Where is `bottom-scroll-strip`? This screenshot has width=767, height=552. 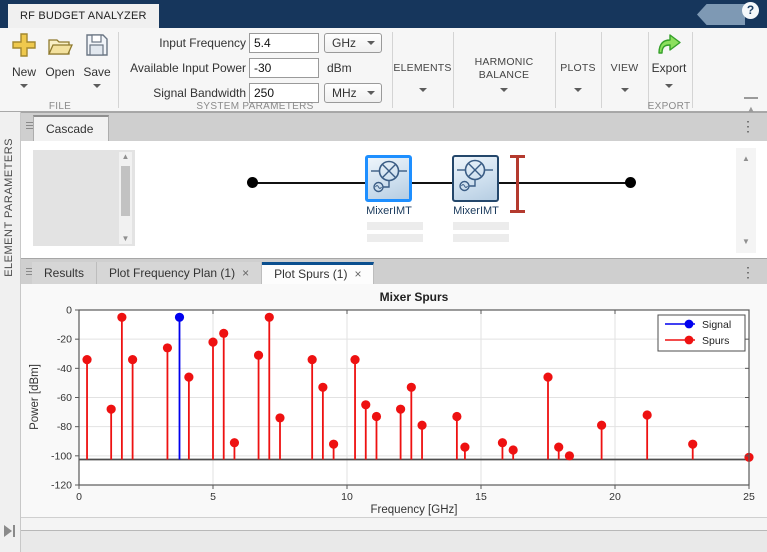
bottom-scroll-strip is located at coordinates (394, 541).